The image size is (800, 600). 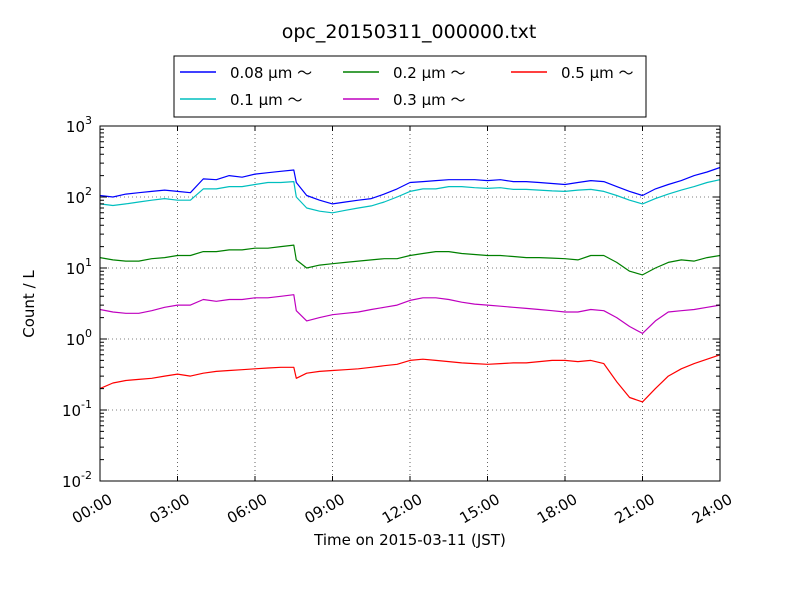 I want to click on x-axis-label: Time on 2015-03-11 (JST), so click(x=409, y=540).